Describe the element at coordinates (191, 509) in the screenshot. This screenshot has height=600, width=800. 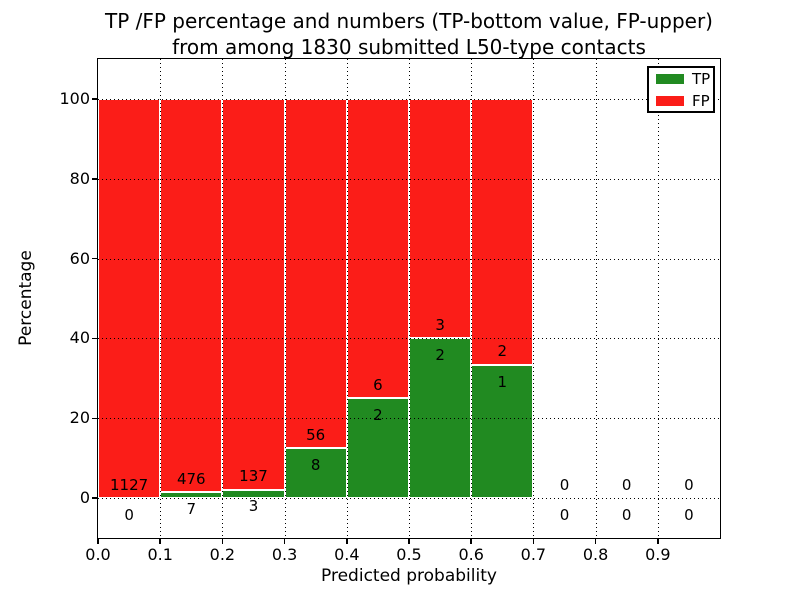
I see `tp-count-label: 7` at that location.